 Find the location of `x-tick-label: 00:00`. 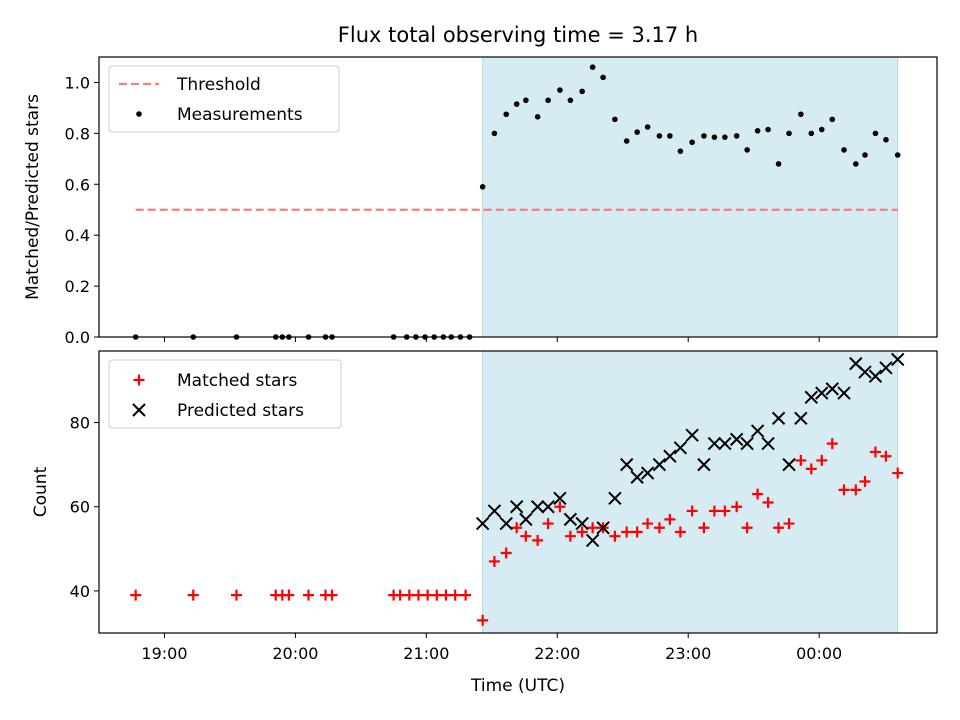

x-tick-label: 00:00 is located at coordinates (819, 653).